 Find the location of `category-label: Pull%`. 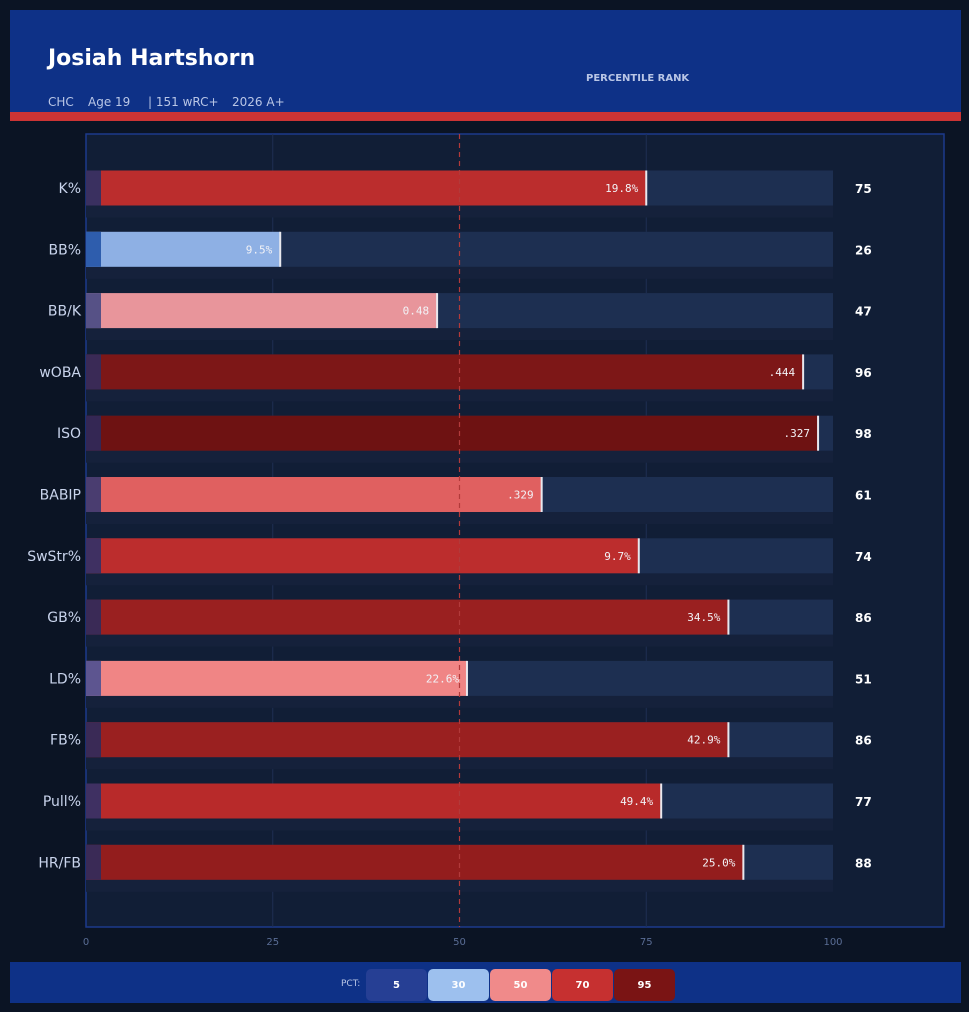

category-label: Pull% is located at coordinates (62, 802).